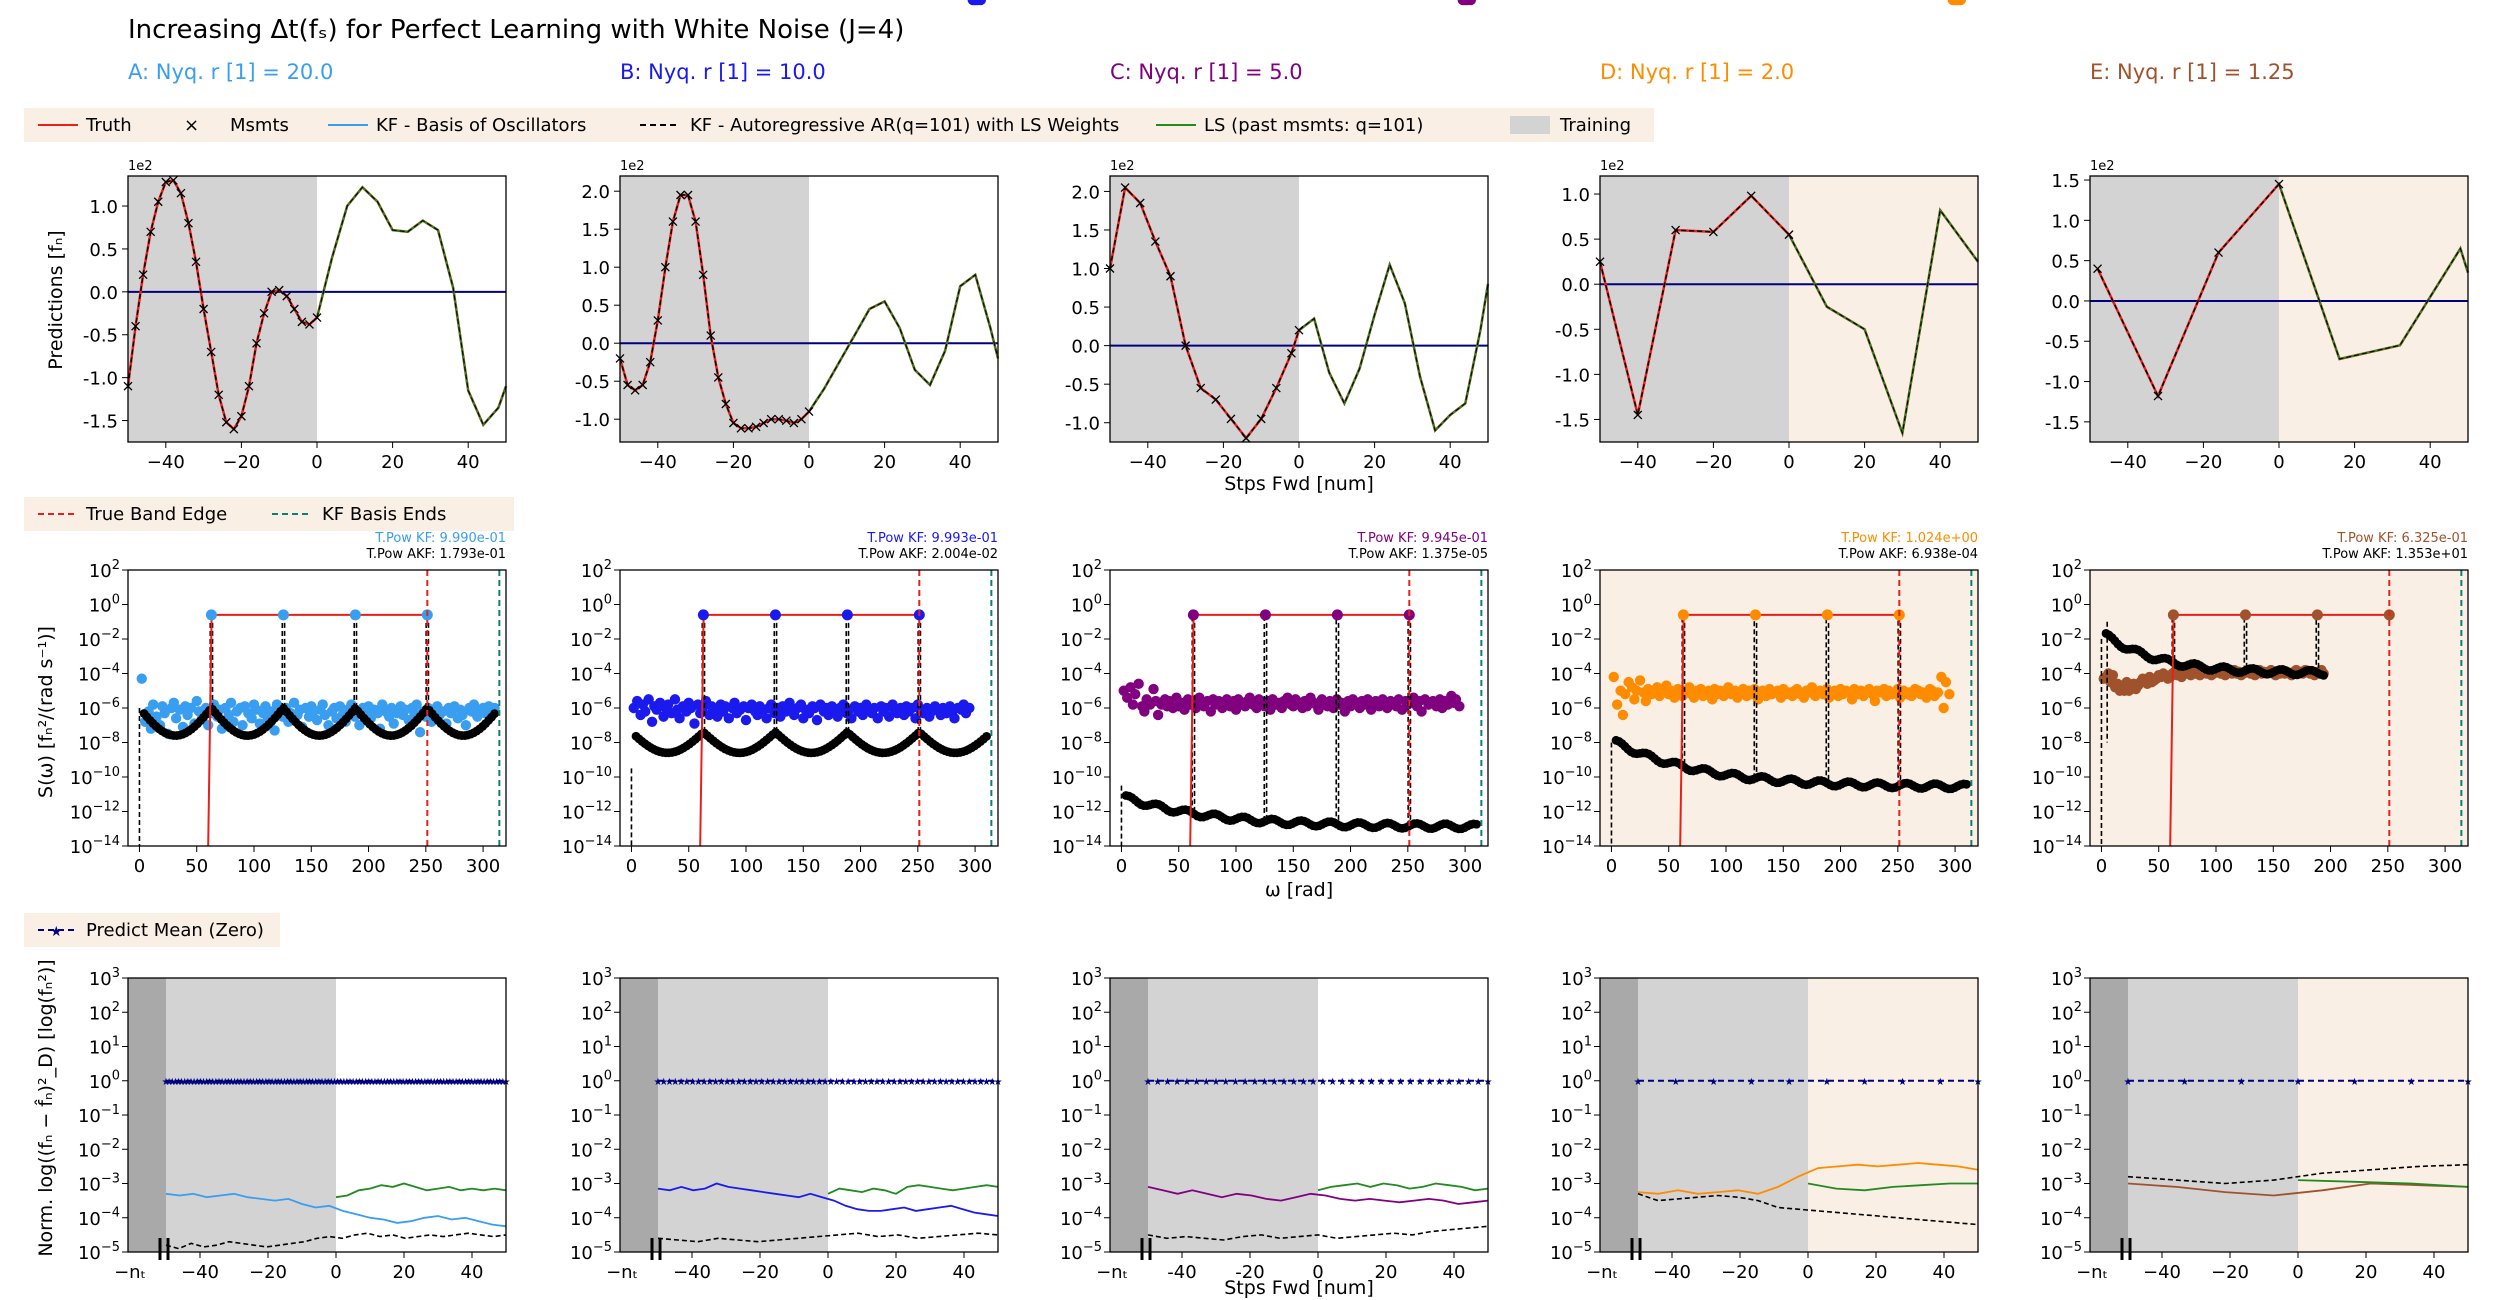 The height and width of the screenshot is (1300, 2500). What do you see at coordinates (1572, 375) in the screenshot?
I see `y-tick-label: -1.0` at bounding box center [1572, 375].